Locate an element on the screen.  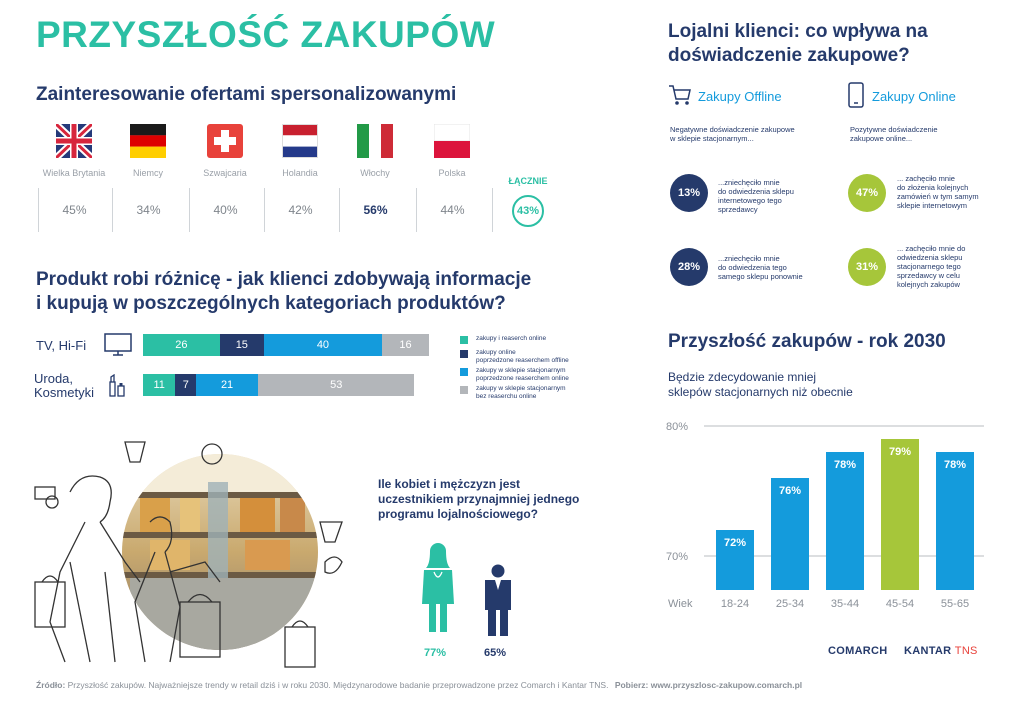
bar-segment: 40 is located at coordinates (322, 345).